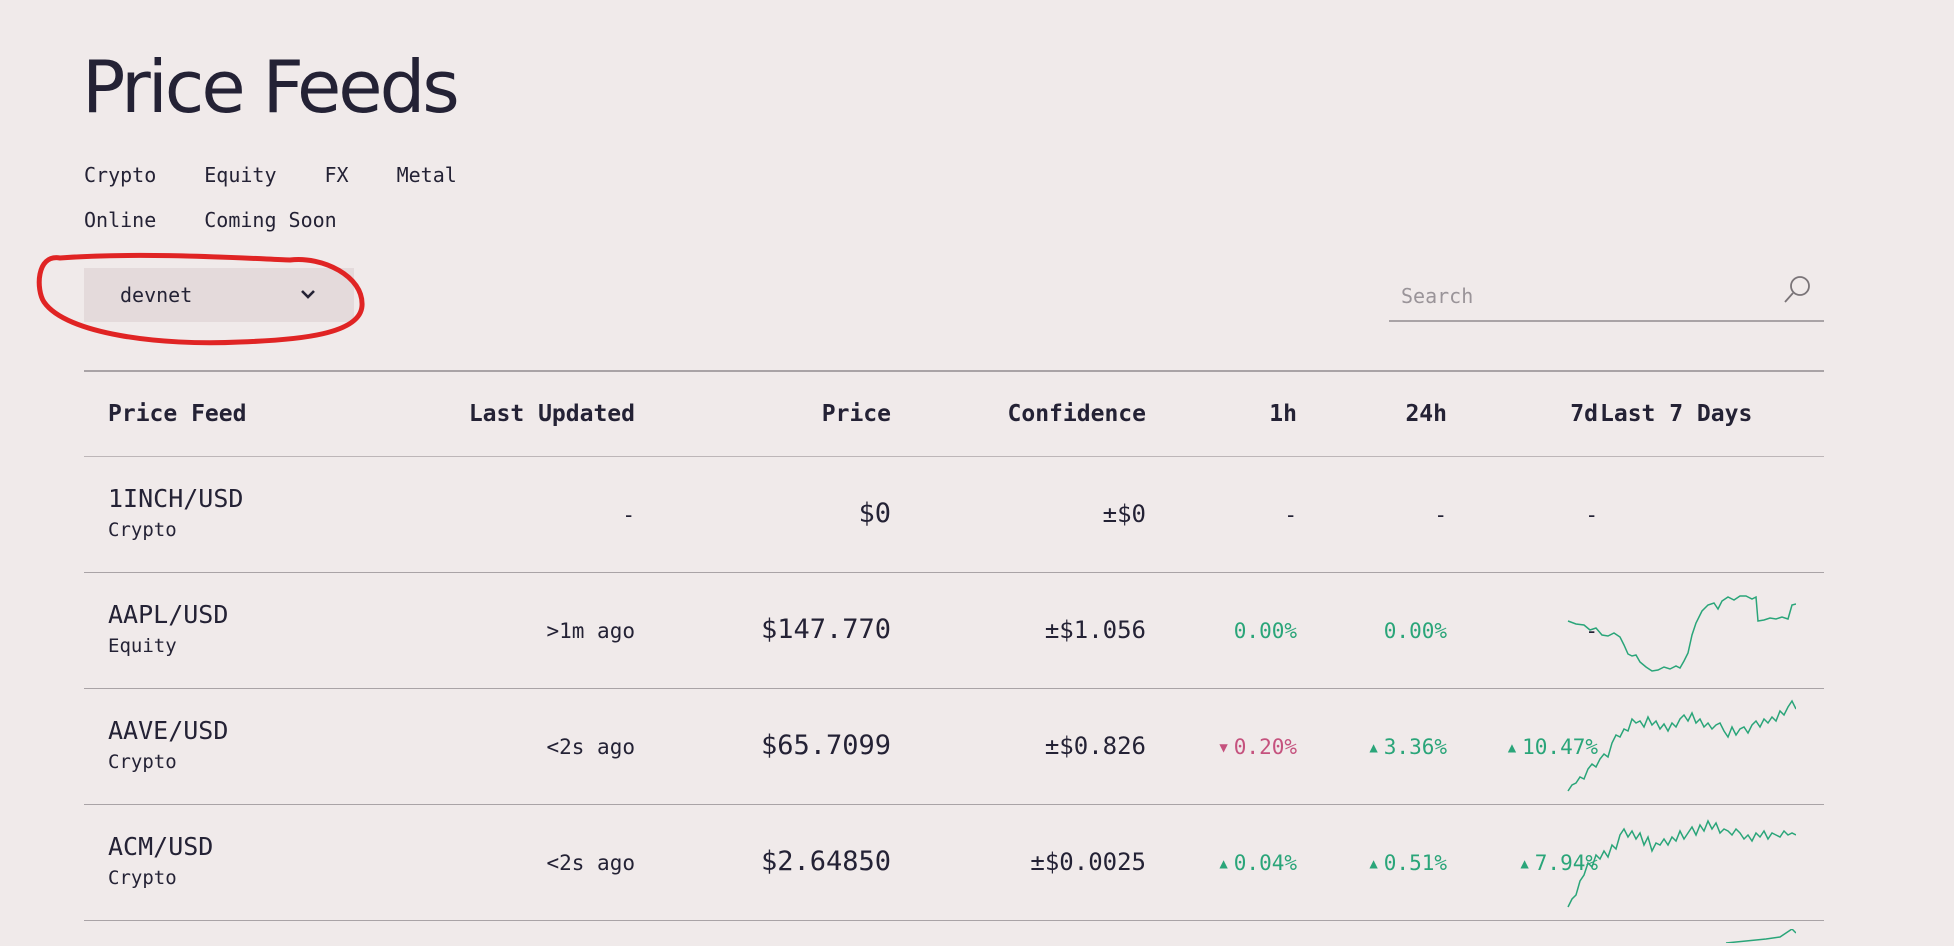 The image size is (1954, 946). What do you see at coordinates (1440, 515) in the screenshot?
I see `change-24h: -` at bounding box center [1440, 515].